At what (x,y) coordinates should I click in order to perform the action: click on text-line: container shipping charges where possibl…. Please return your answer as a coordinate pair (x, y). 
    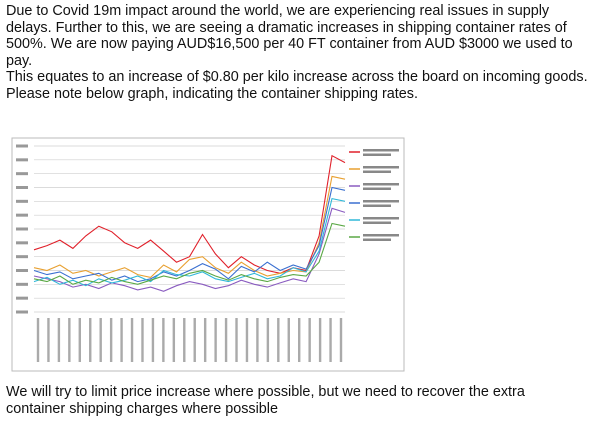
    Looking at the image, I should click on (142, 408).